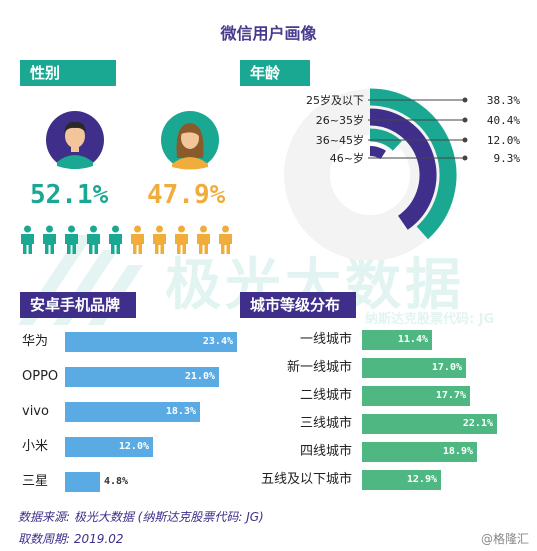 The height and width of the screenshot is (551, 537). What do you see at coordinates (298, 305) in the screenshot?
I see `city-tier-tag: 城市等级分布` at bounding box center [298, 305].